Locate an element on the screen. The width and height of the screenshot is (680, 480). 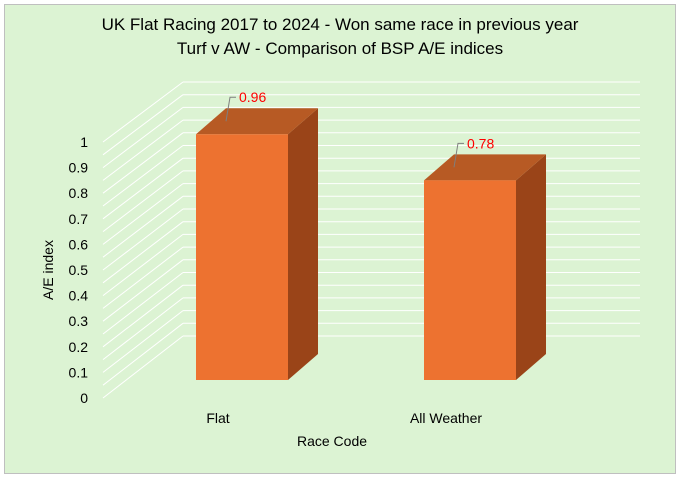
x-axis-label: Race Code is located at coordinates (332, 441).